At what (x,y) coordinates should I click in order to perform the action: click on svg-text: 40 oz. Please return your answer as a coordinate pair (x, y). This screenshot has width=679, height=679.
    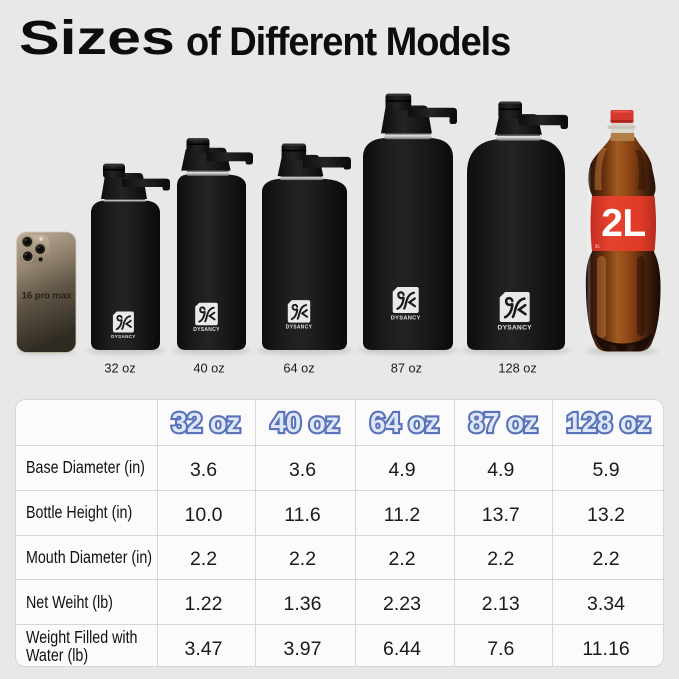
    Looking at the image, I should click on (208, 367).